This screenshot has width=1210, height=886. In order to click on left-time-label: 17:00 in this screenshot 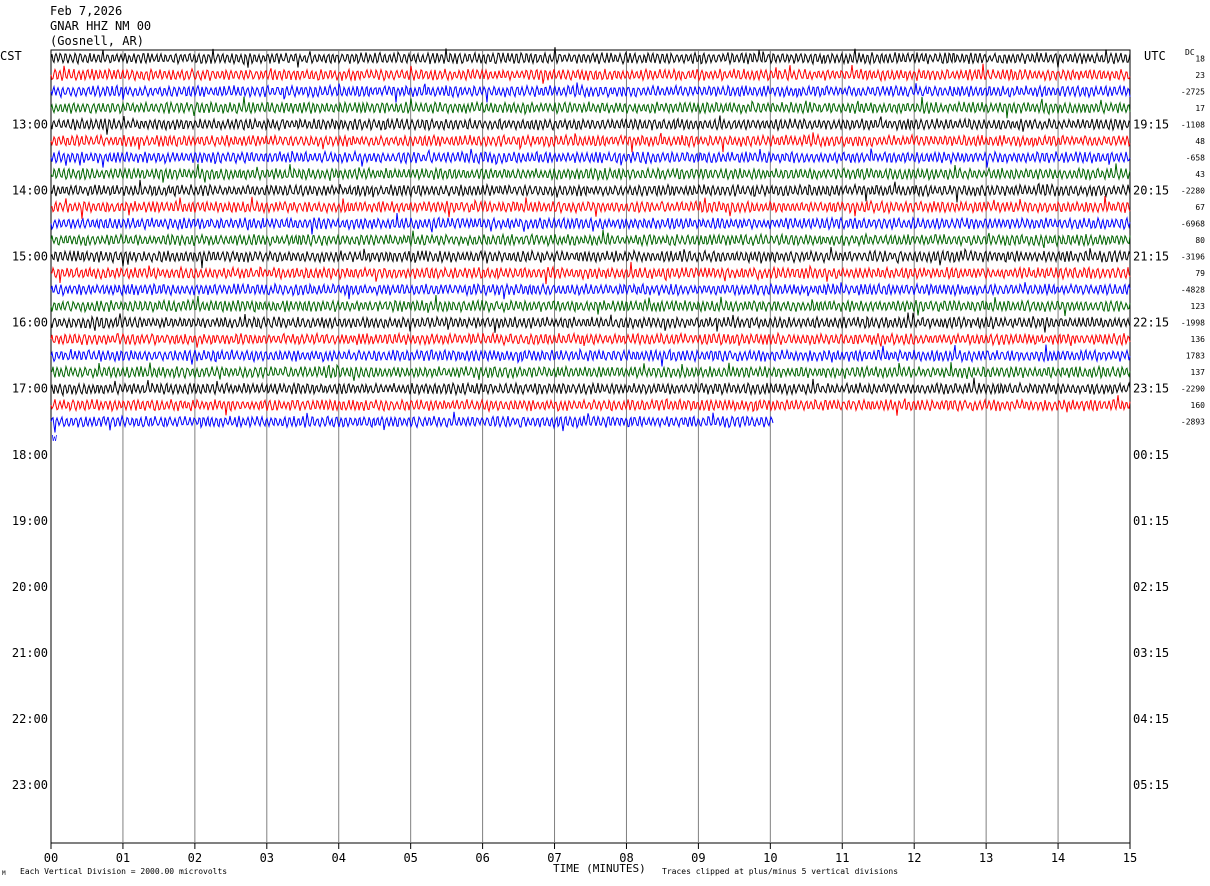, I will do `click(30, 389)`.